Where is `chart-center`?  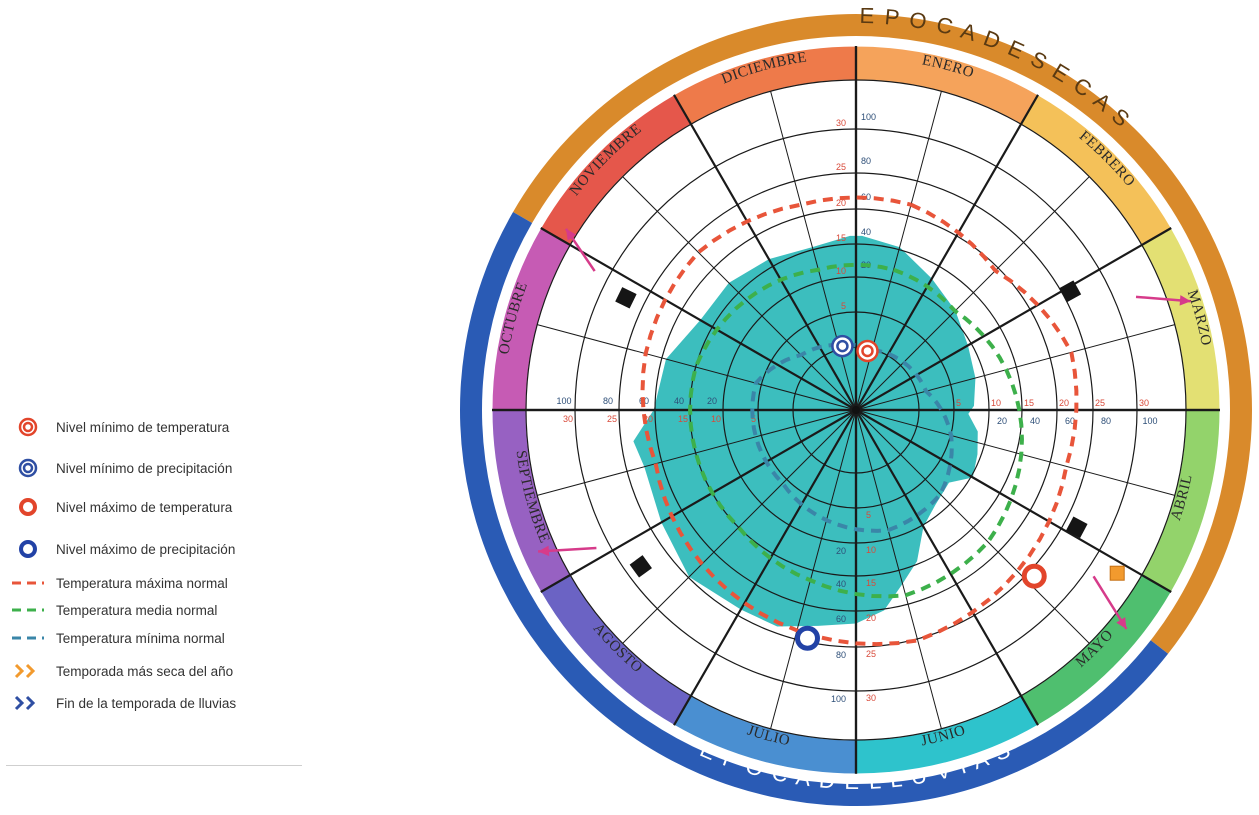 chart-center is located at coordinates (856, 410).